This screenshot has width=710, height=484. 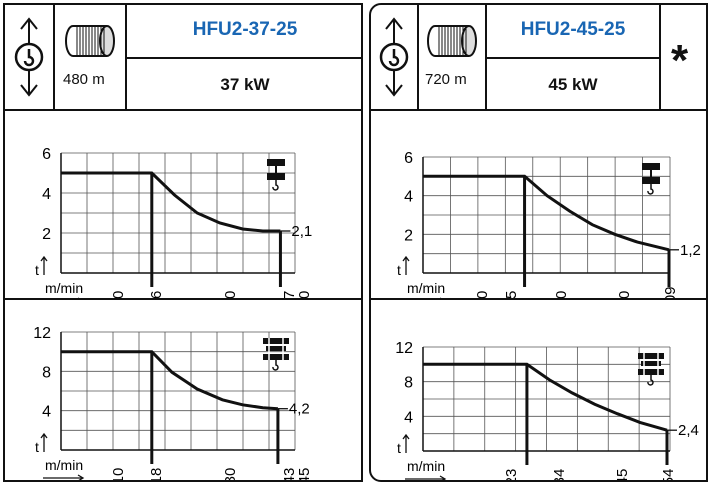 I want to click on star-symbol: *, so click(x=680, y=60).